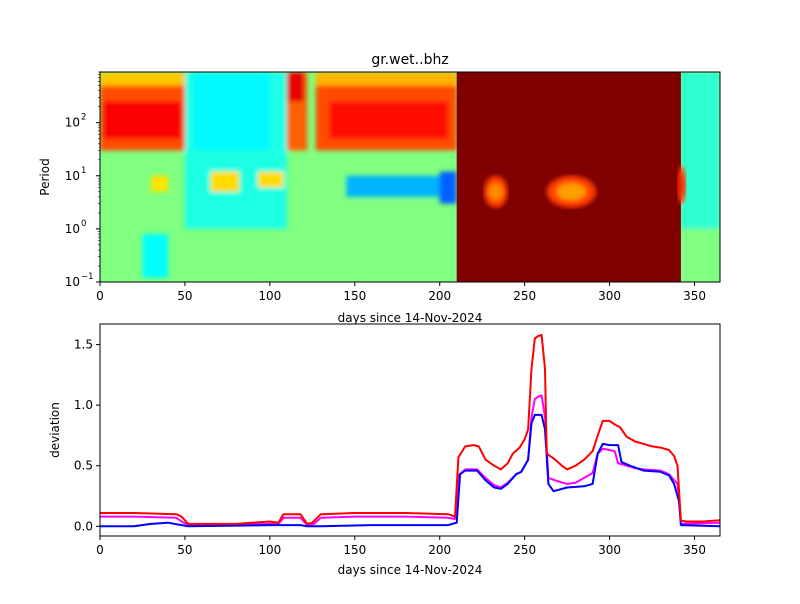 The height and width of the screenshot is (604, 800). What do you see at coordinates (83, 466) in the screenshot?
I see `y-tick-label: 0.5` at bounding box center [83, 466].